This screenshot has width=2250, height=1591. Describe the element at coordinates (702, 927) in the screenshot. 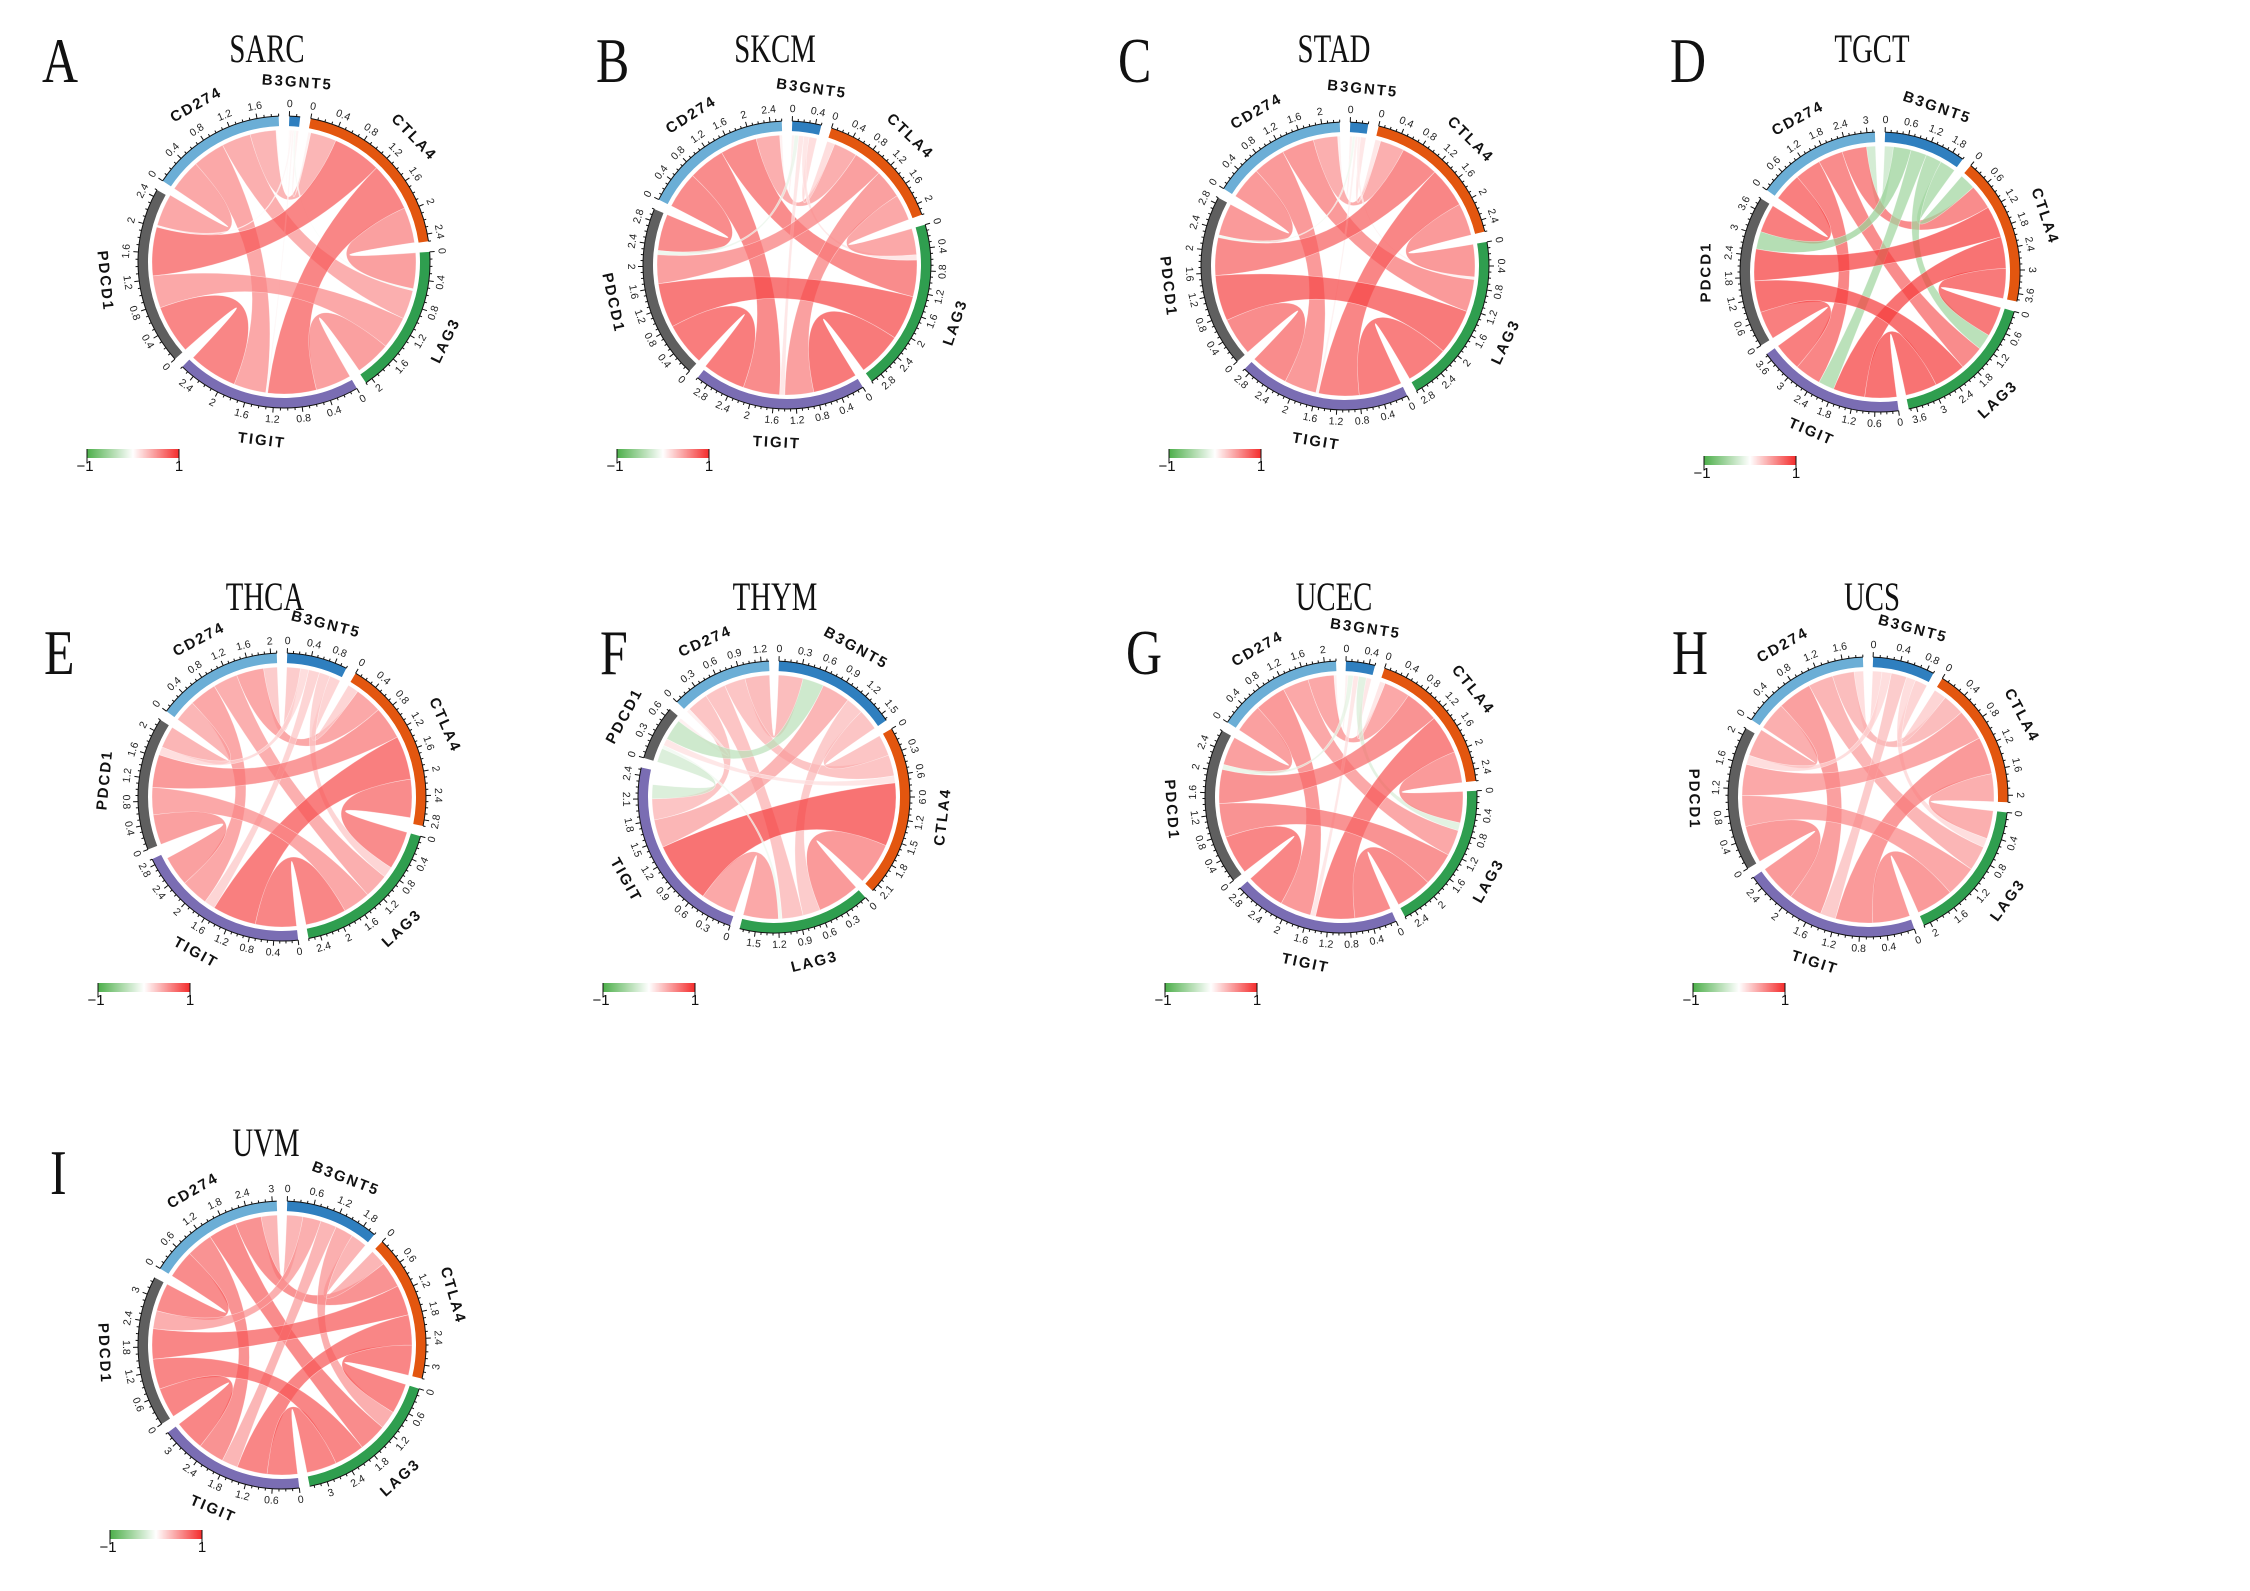

I see `tick-label: 0.3` at that location.